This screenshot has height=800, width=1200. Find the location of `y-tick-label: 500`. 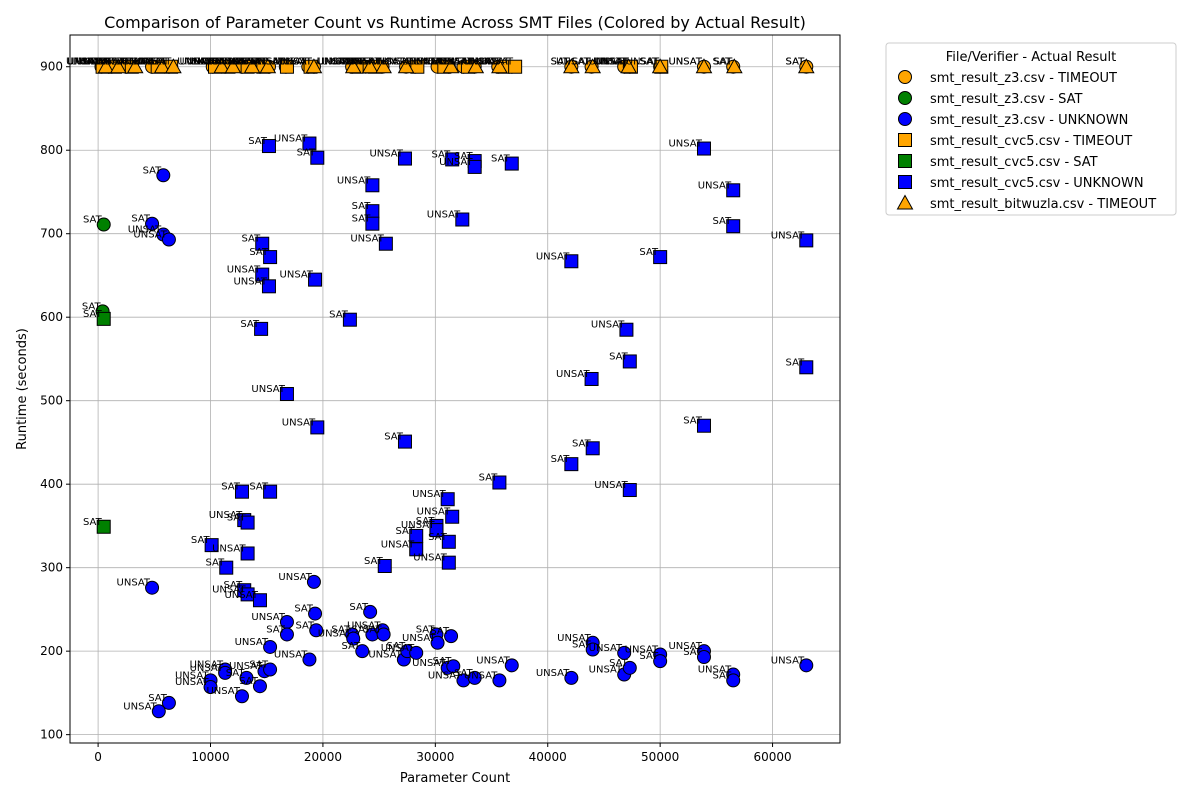

y-tick-label: 500 is located at coordinates (51, 401).